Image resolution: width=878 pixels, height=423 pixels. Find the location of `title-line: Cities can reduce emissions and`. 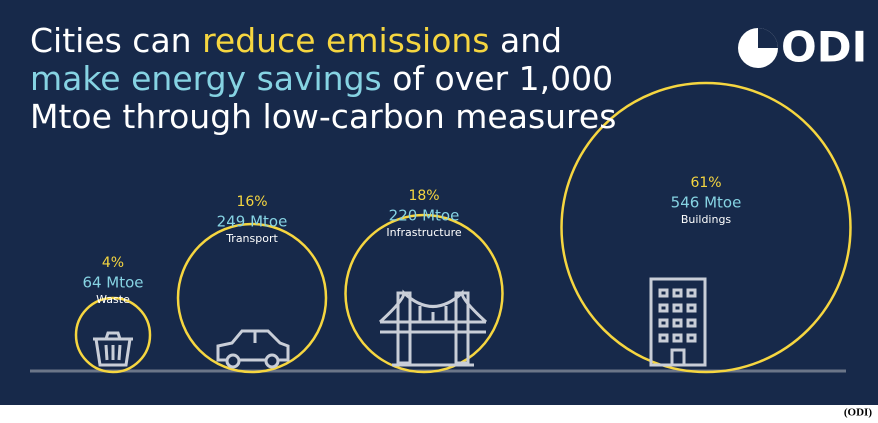

title-line: Cities can reduce emissions and is located at coordinates (296, 40).